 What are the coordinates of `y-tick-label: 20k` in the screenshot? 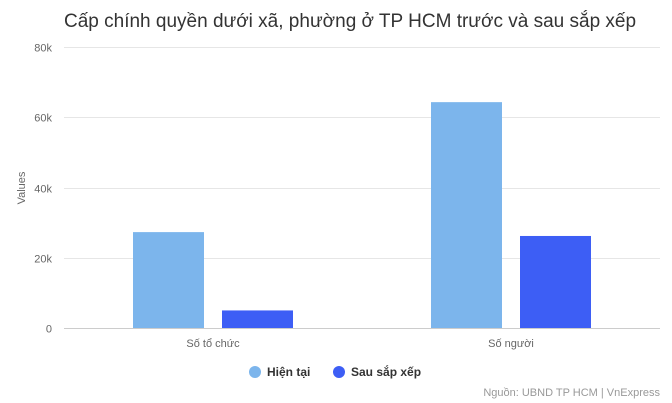 It's located at (43, 260).